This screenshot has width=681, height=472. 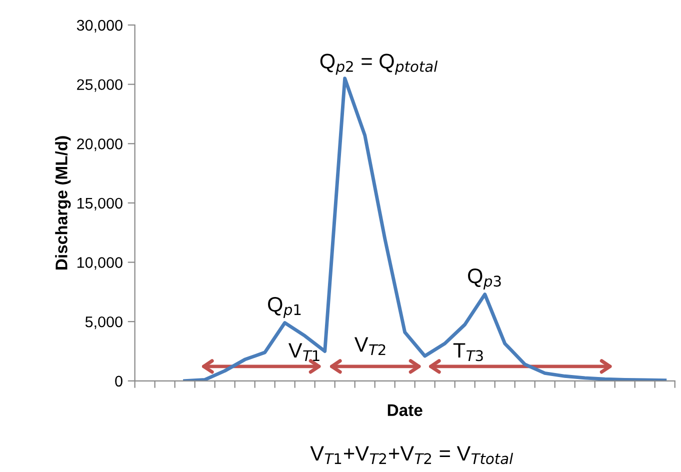 What do you see at coordinates (412, 455) in the screenshot?
I see `text: V$_{T1}$+V$_{T2}$+V$_{T2}$ = V$_{Ttotal}$` at bounding box center [412, 455].